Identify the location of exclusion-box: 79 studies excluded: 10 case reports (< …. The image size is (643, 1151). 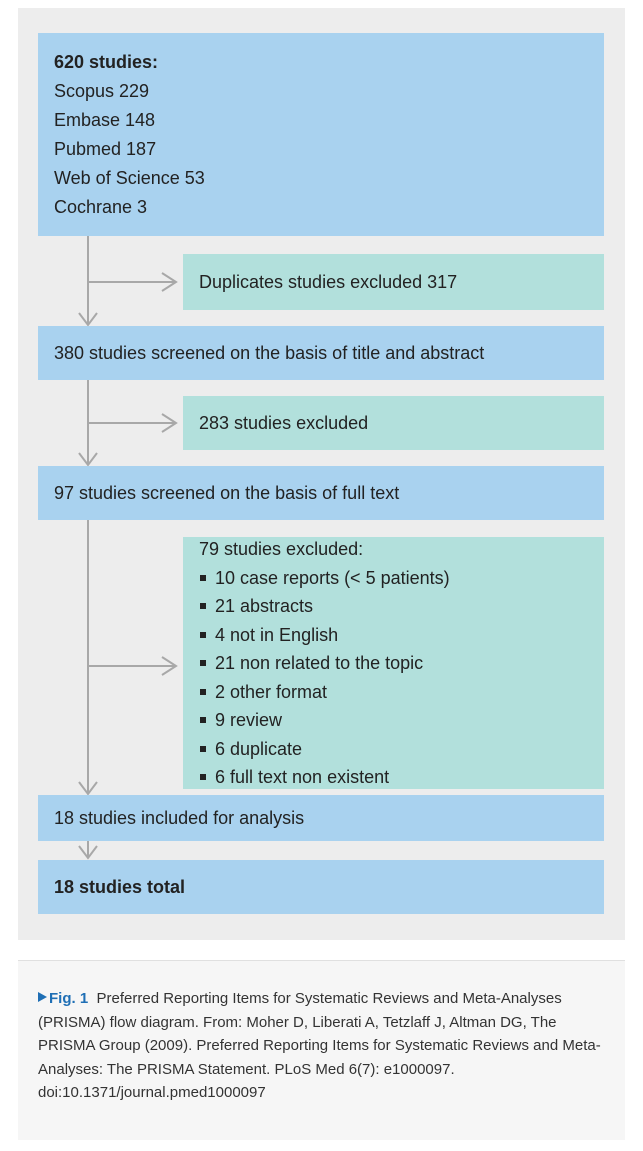
(393, 663).